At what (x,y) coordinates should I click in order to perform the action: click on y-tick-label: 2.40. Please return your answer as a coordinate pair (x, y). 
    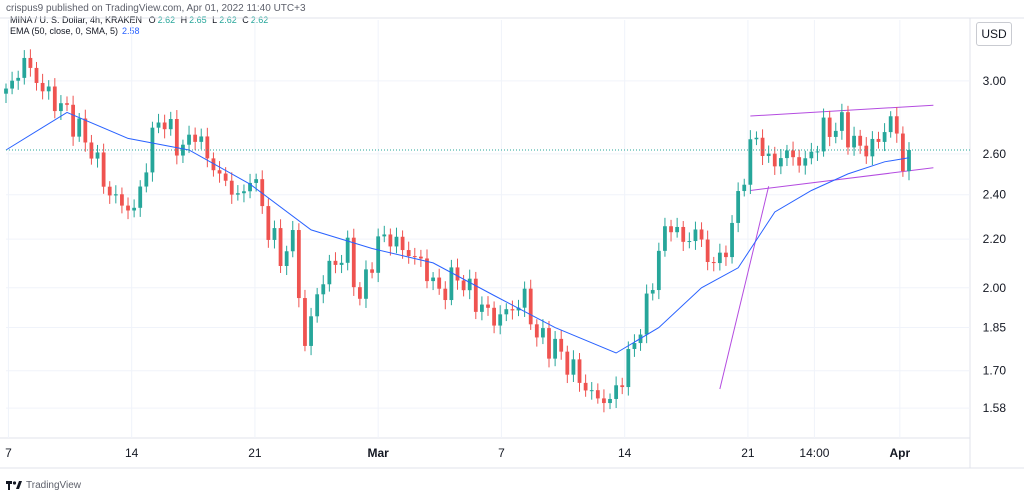
    Looking at the image, I should click on (995, 195).